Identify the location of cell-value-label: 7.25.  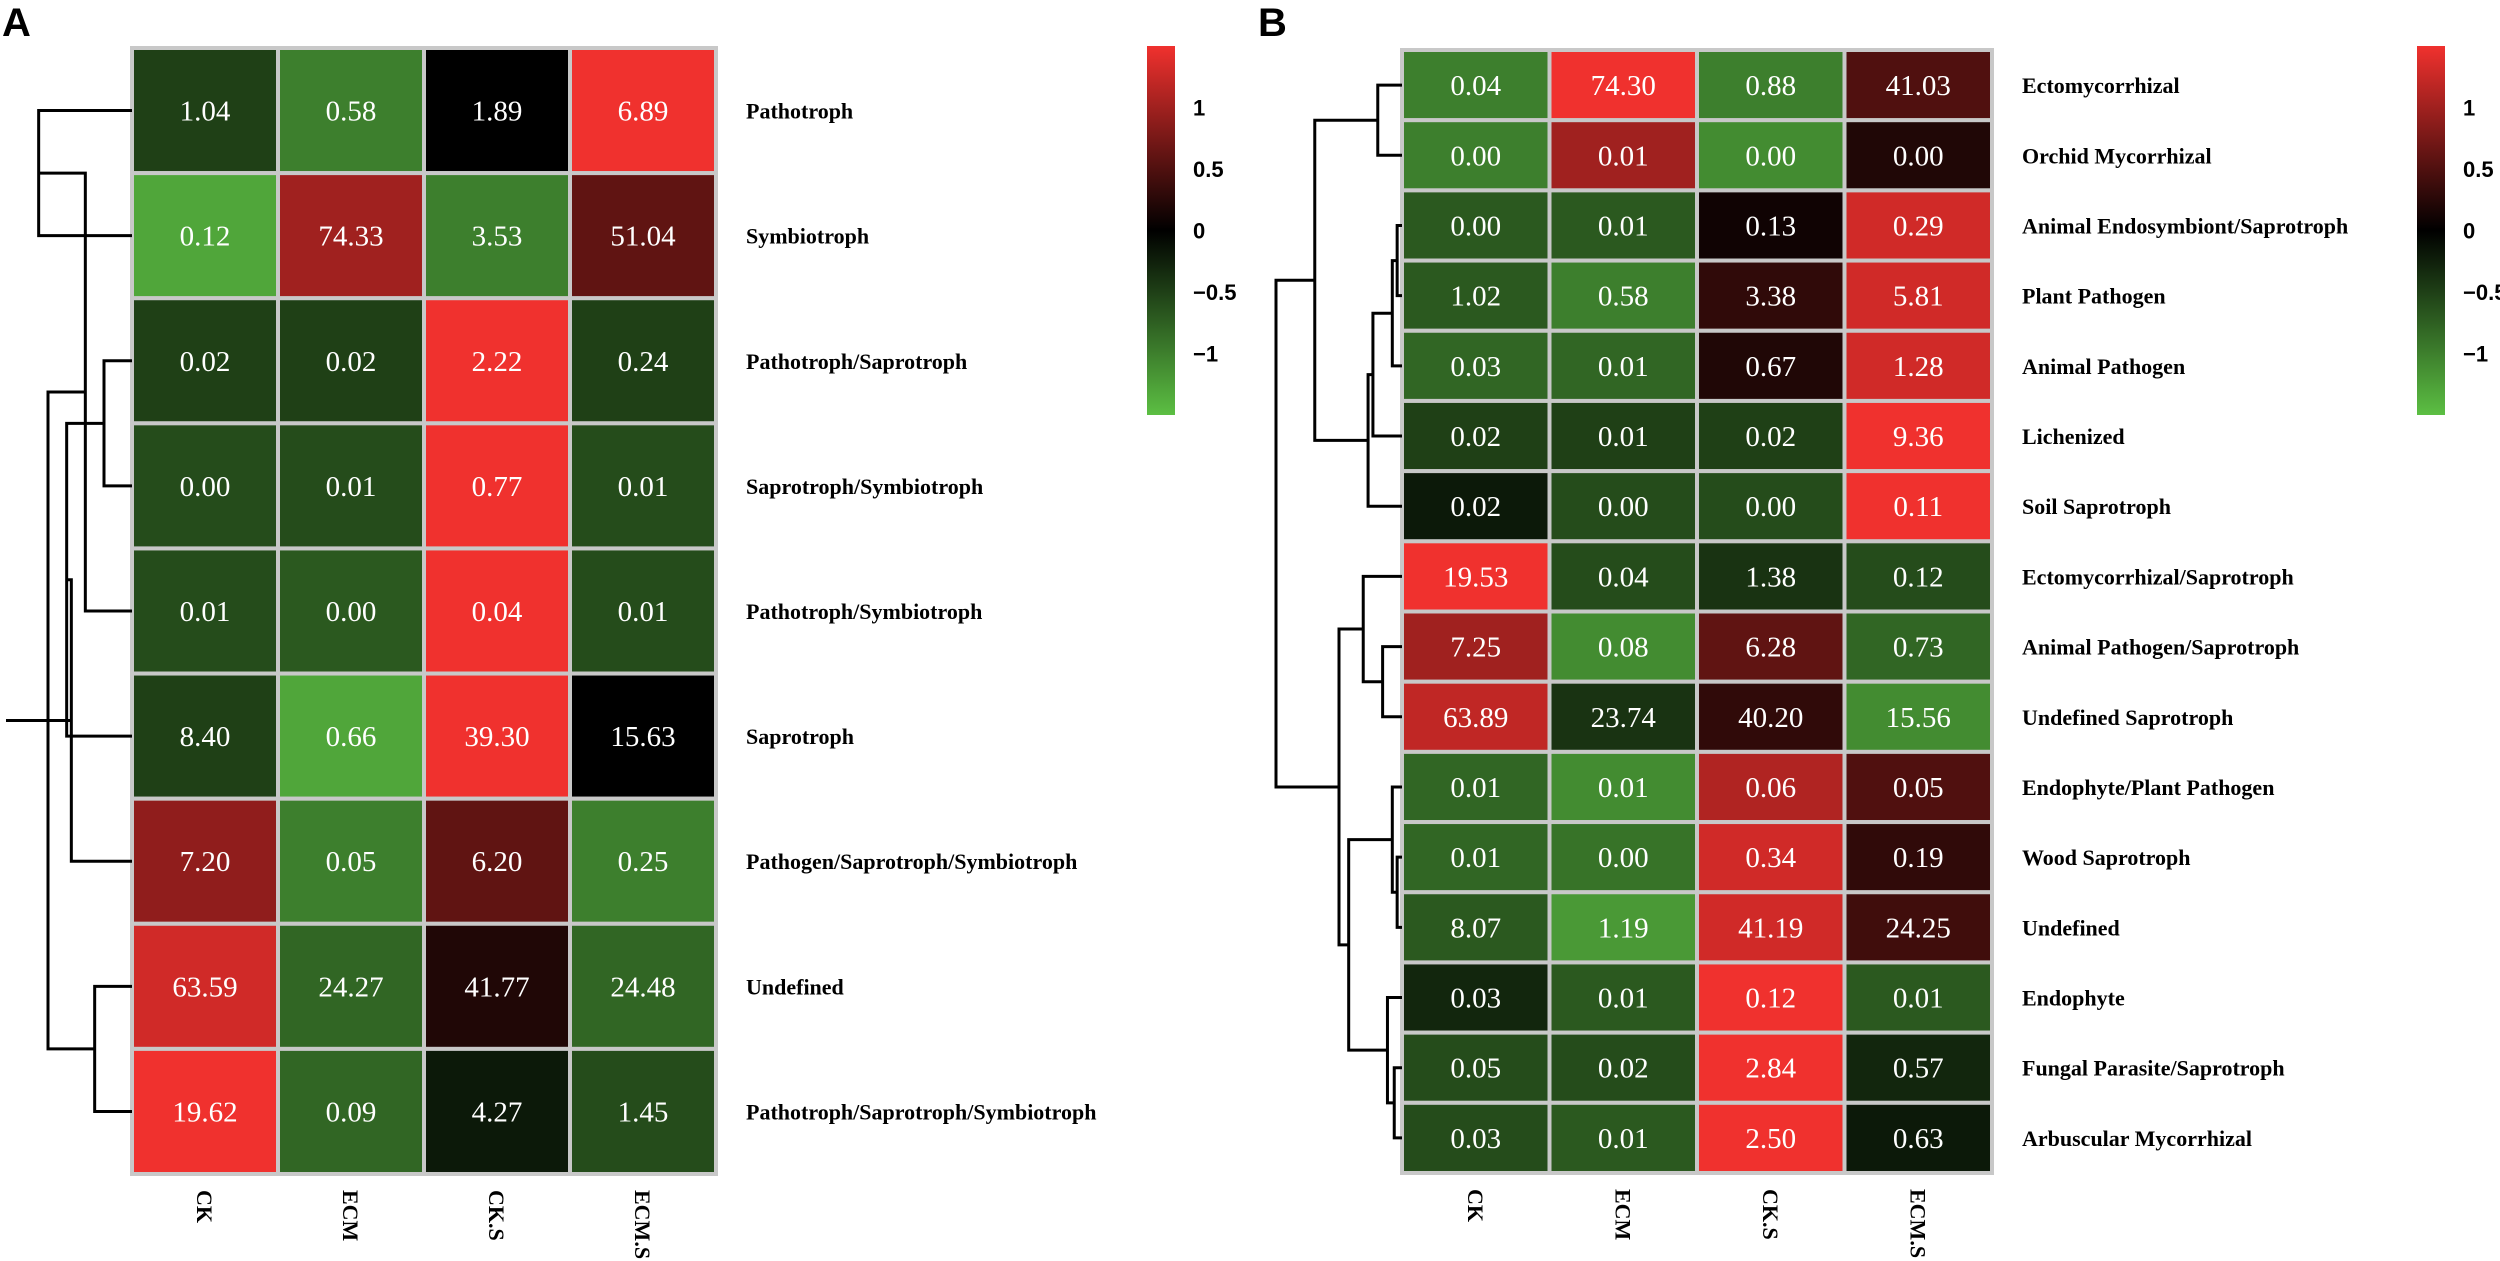
(1475, 648).